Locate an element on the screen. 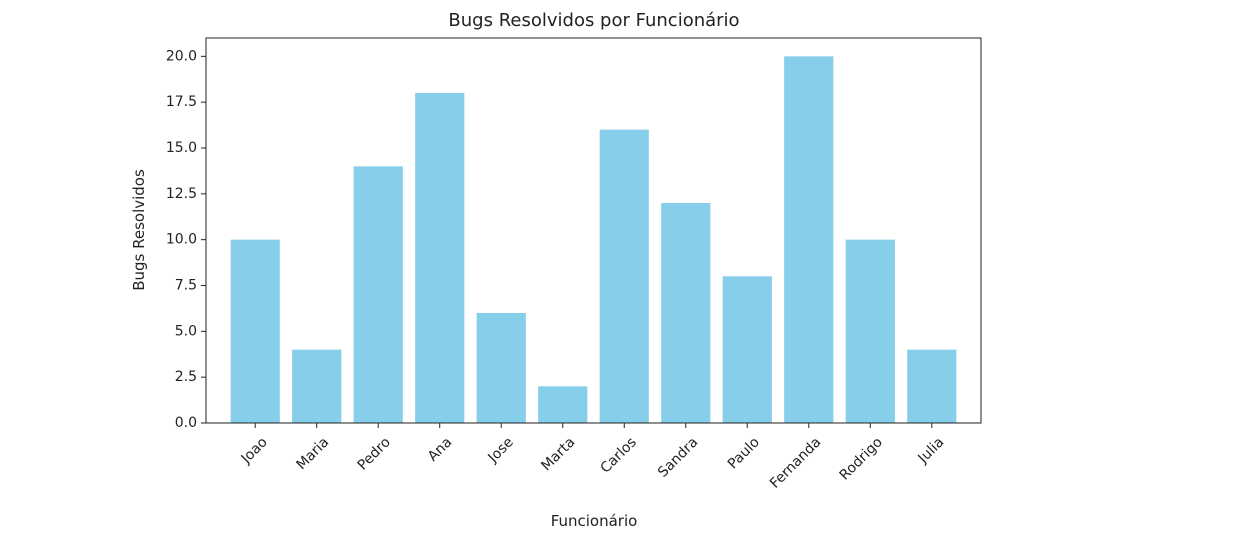 The image size is (1256, 542). x-tick-label: Marta is located at coordinates (558, 454).